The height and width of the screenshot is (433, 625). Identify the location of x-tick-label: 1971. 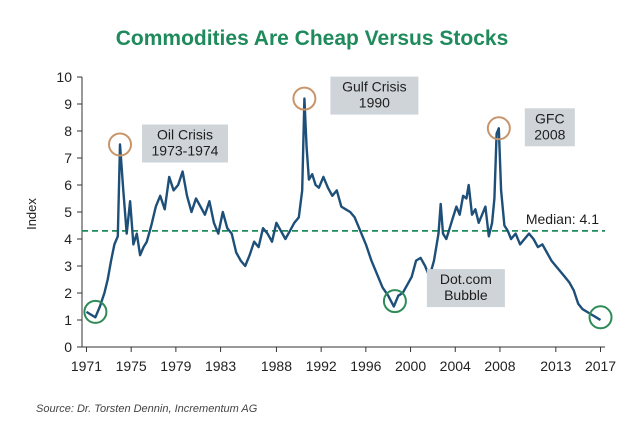
(86, 366).